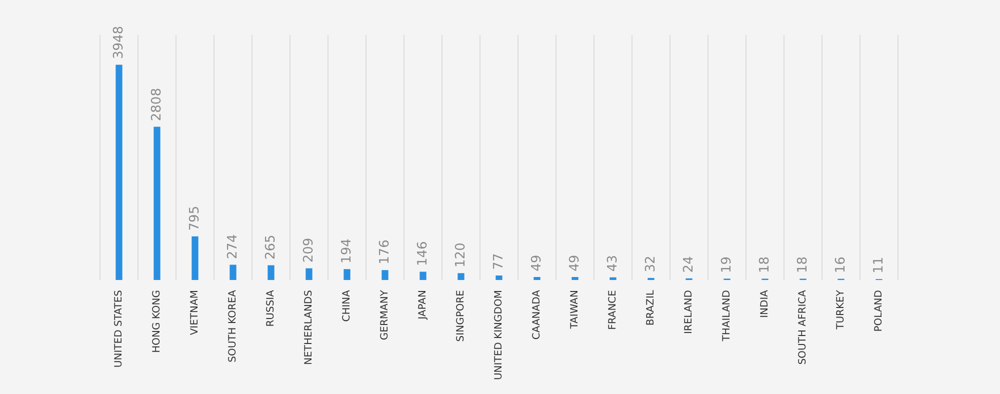 Image resolution: width=1000 pixels, height=394 pixels. Describe the element at coordinates (841, 309) in the screenshot. I see `x-tick-label: TURKEY` at that location.